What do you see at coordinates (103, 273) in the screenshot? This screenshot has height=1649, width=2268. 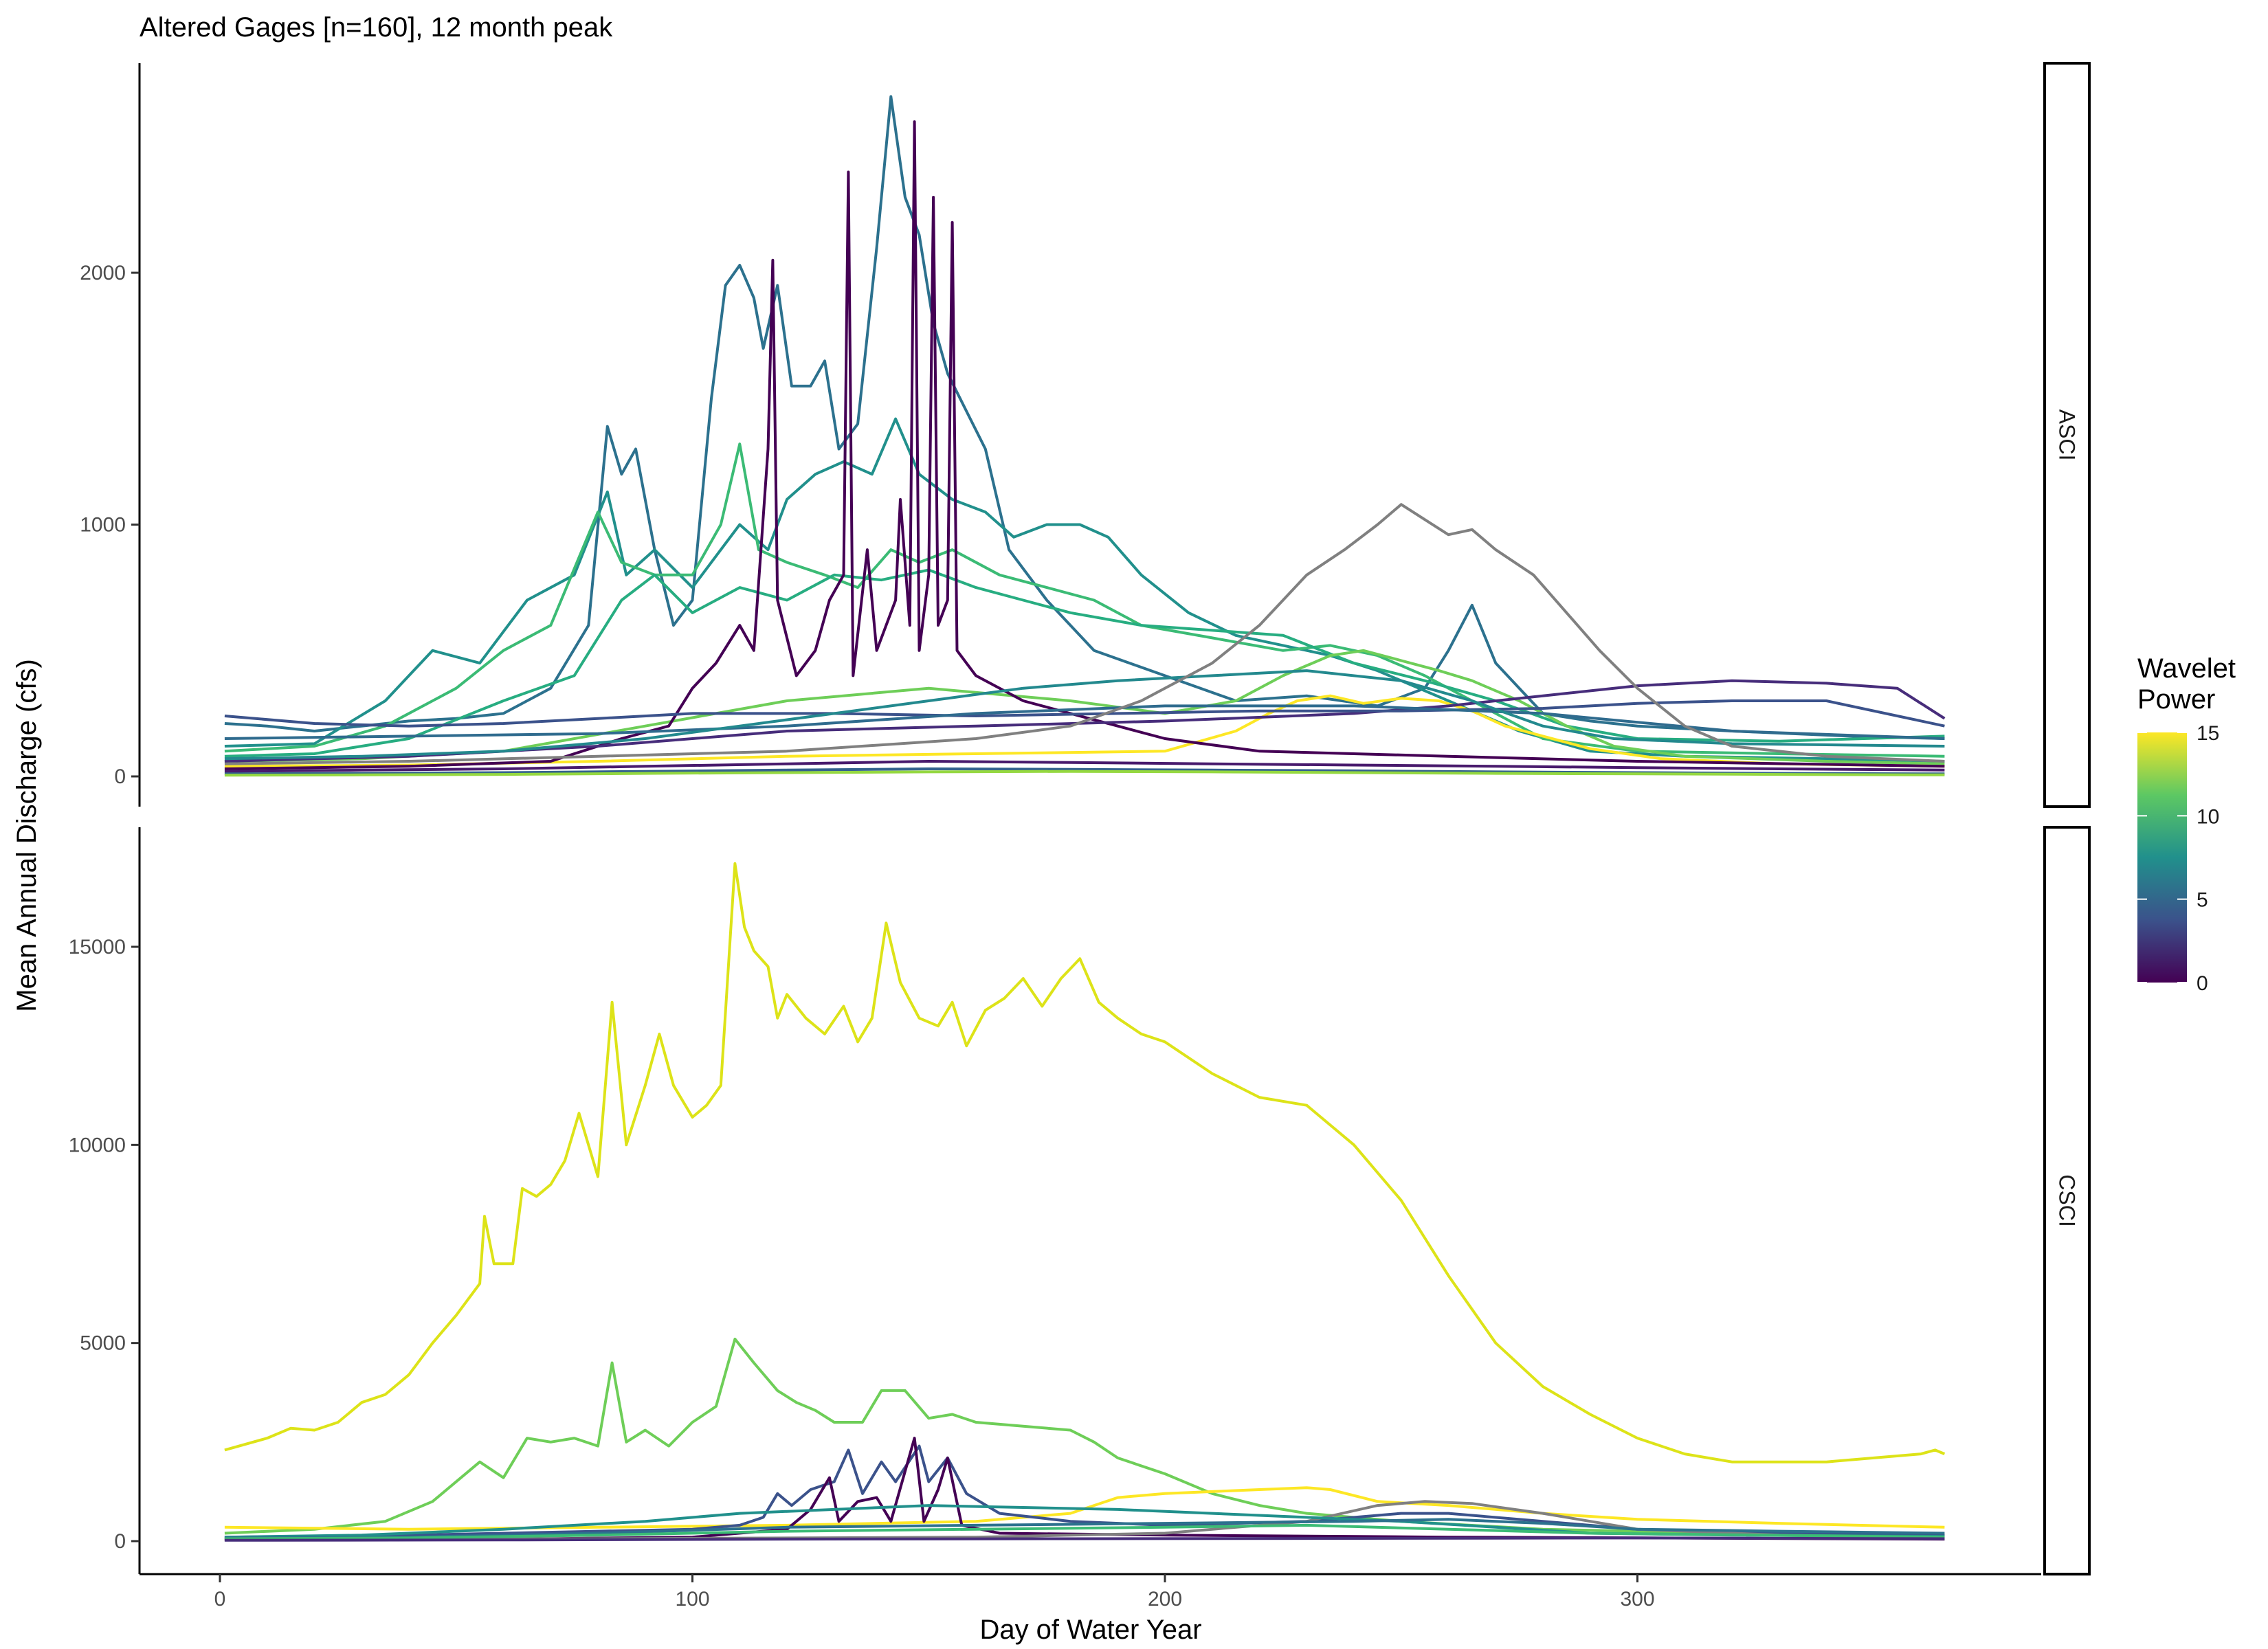 I see `y-tick-label: 2000` at bounding box center [103, 273].